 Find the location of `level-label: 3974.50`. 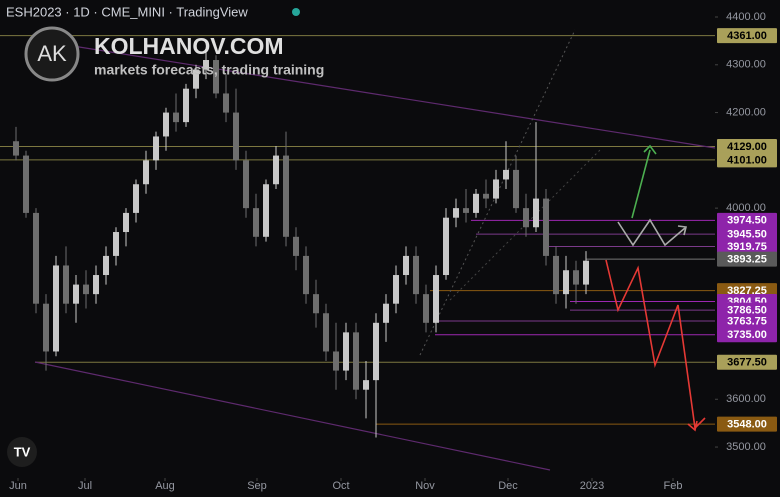

level-label: 3974.50 is located at coordinates (747, 221).